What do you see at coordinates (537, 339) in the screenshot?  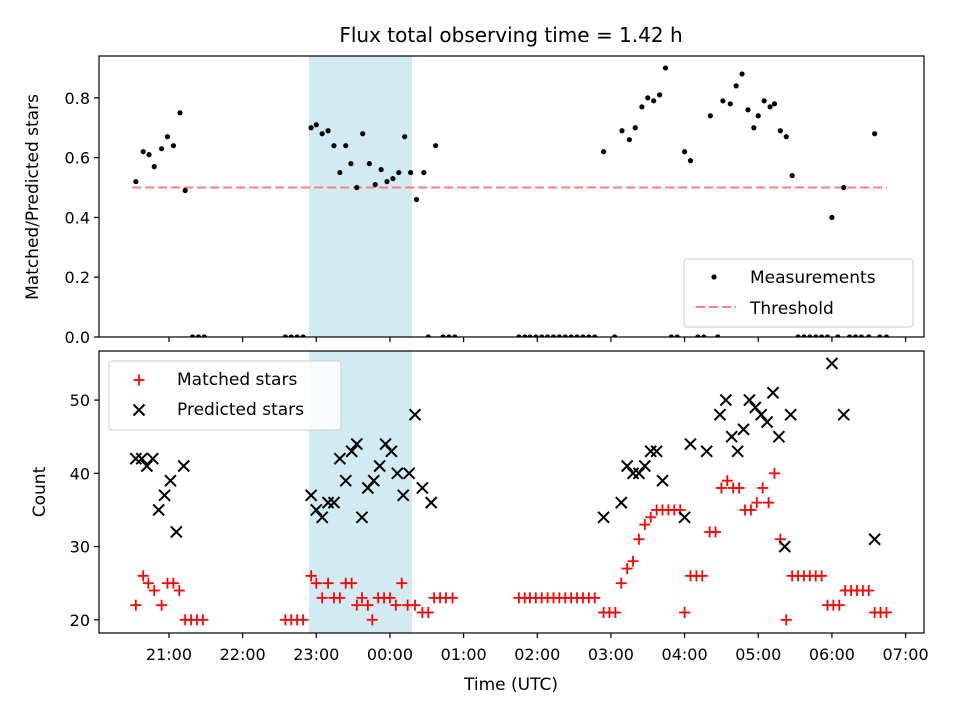 I see `top-x-tick-marks` at bounding box center [537, 339].